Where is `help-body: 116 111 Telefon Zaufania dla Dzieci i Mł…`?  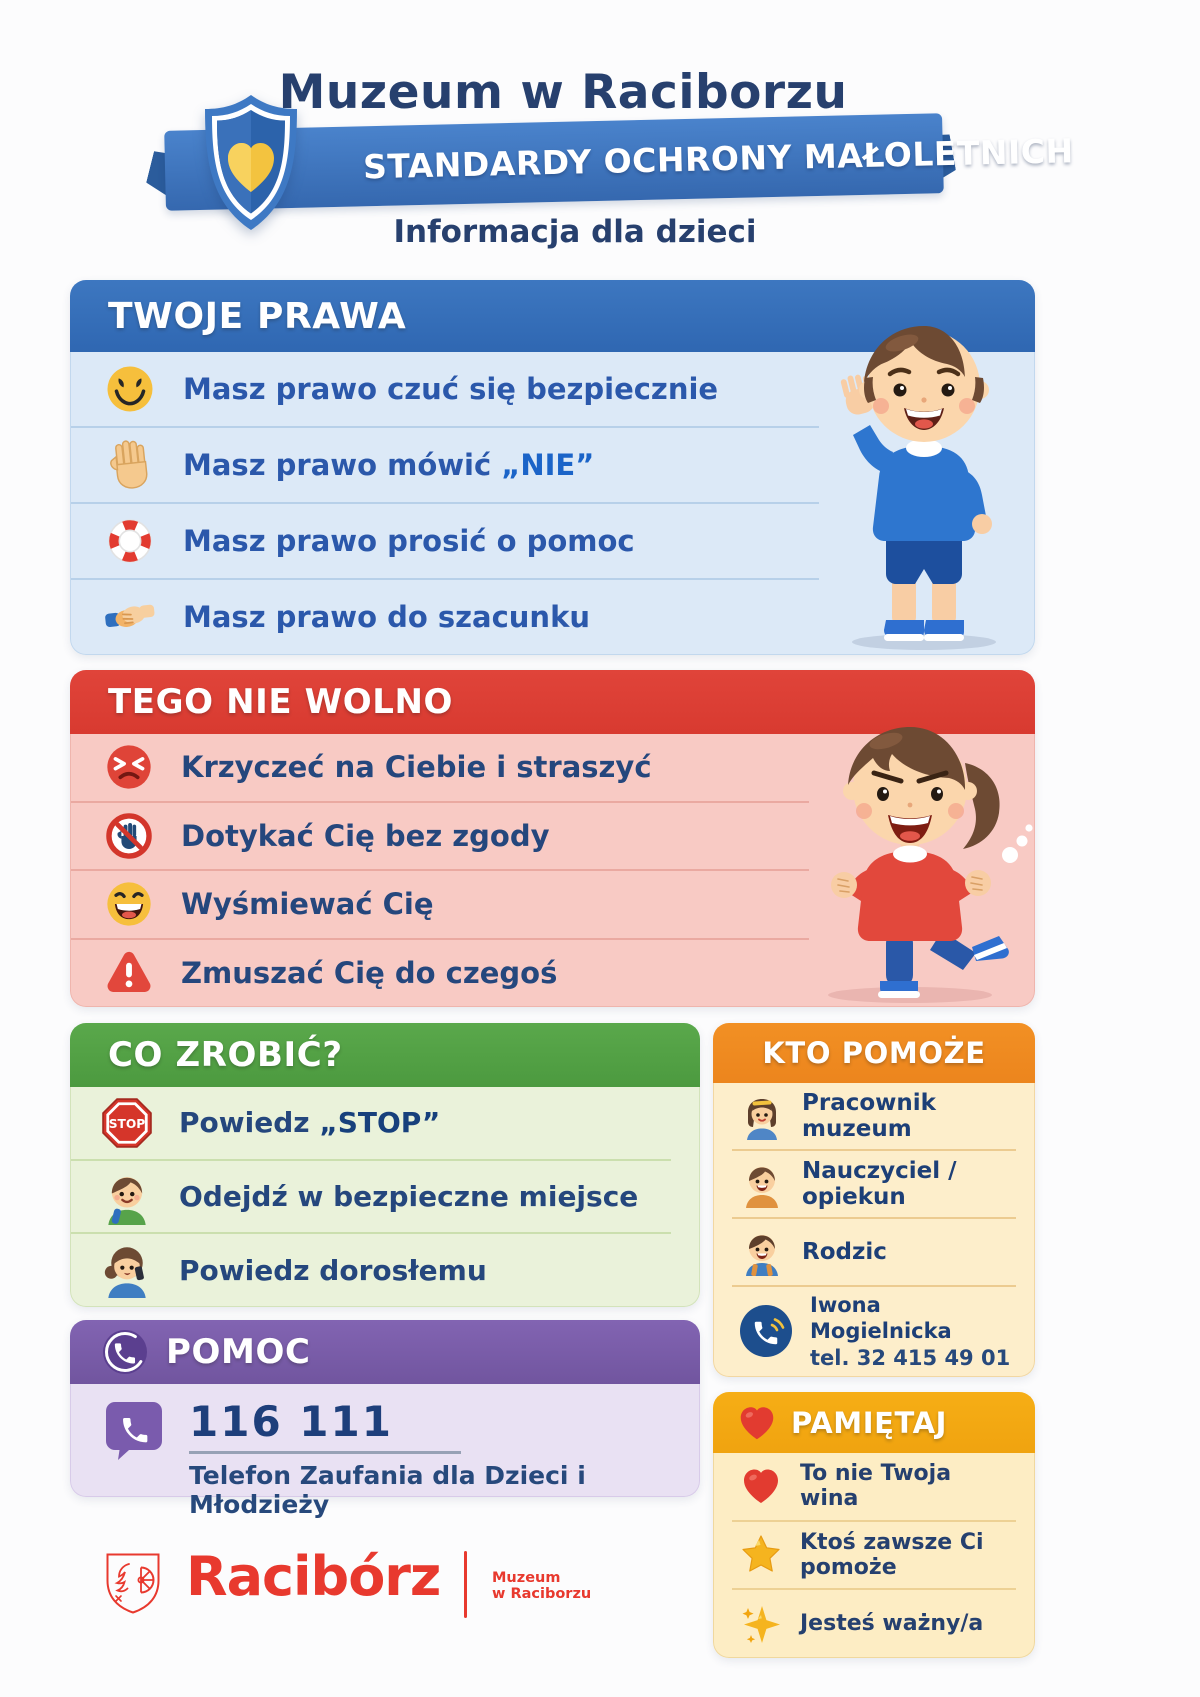 help-body: 116 111 Telefon Zaufania dla Dzieci i Mł… is located at coordinates (385, 1451).